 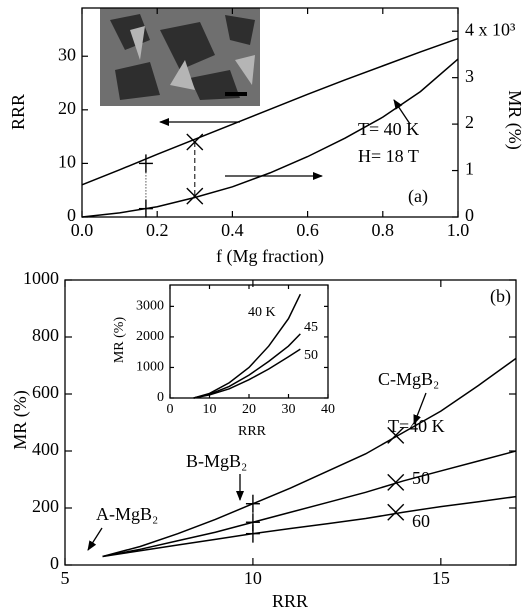 What do you see at coordinates (45, 449) in the screenshot?
I see `y-tick-label: 400` at bounding box center [45, 449].